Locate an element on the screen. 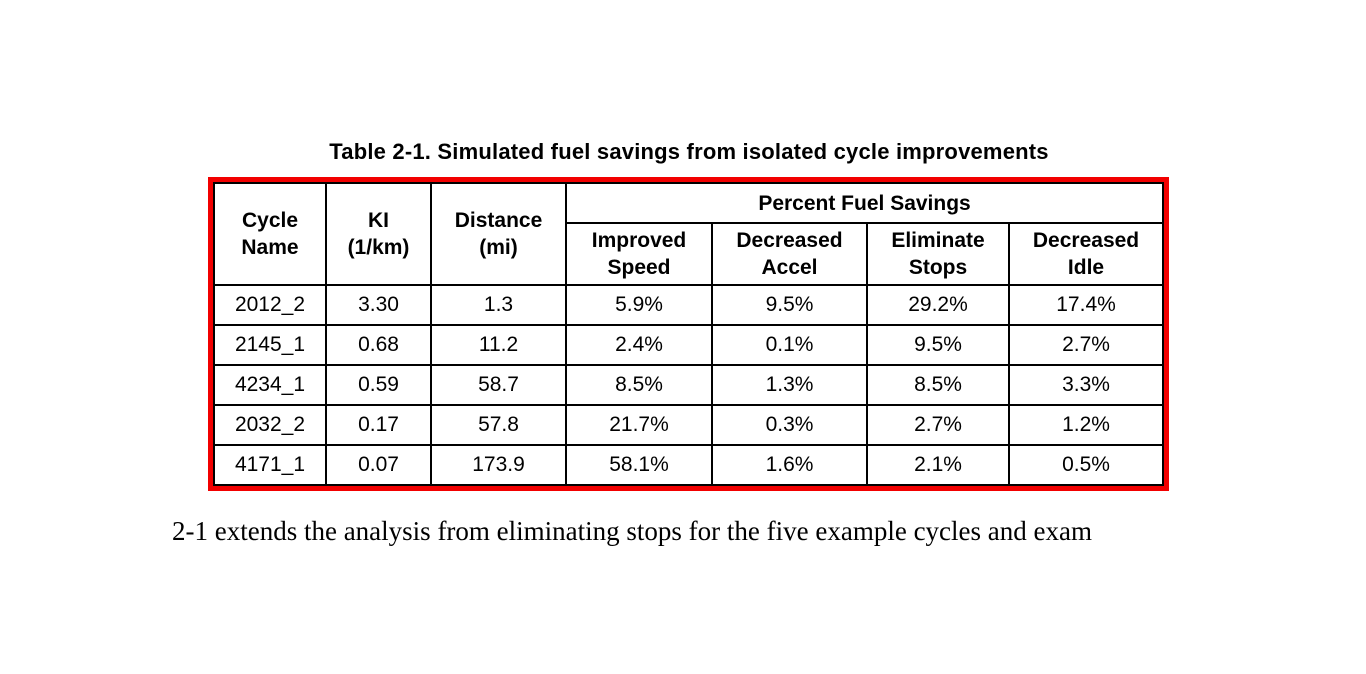  cell-decreased-accel: 1.3% is located at coordinates (789, 385).